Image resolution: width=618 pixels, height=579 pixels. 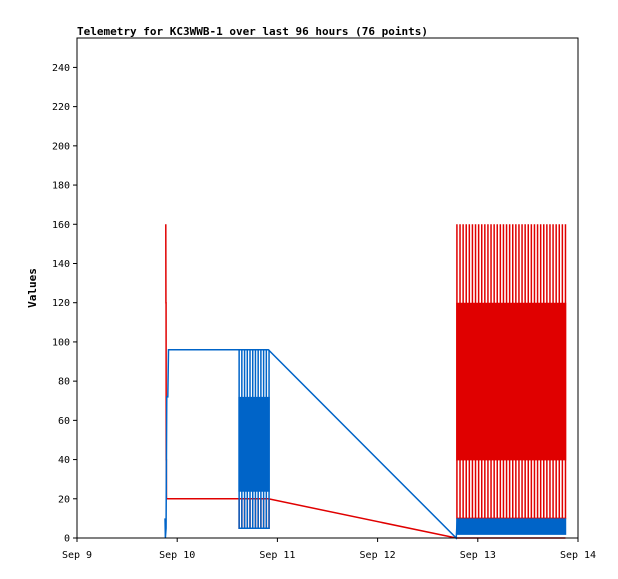 I want to click on y-tick-label: 100, so click(x=61, y=342).